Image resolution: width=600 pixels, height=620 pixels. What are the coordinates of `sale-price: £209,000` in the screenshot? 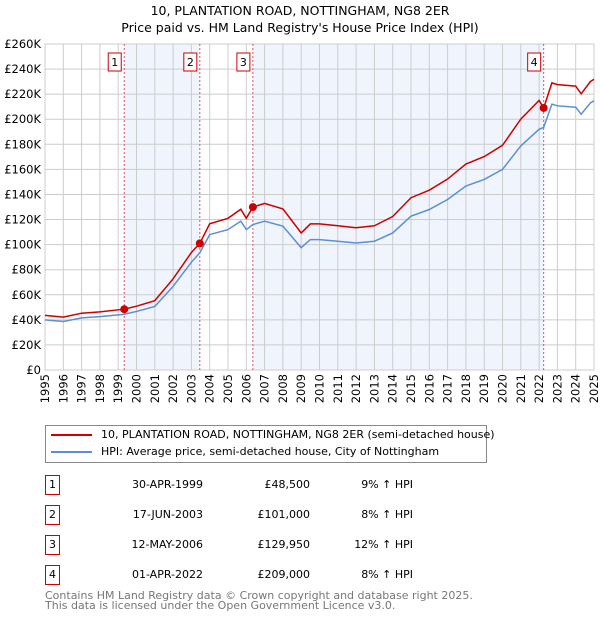 It's located at (284, 574).